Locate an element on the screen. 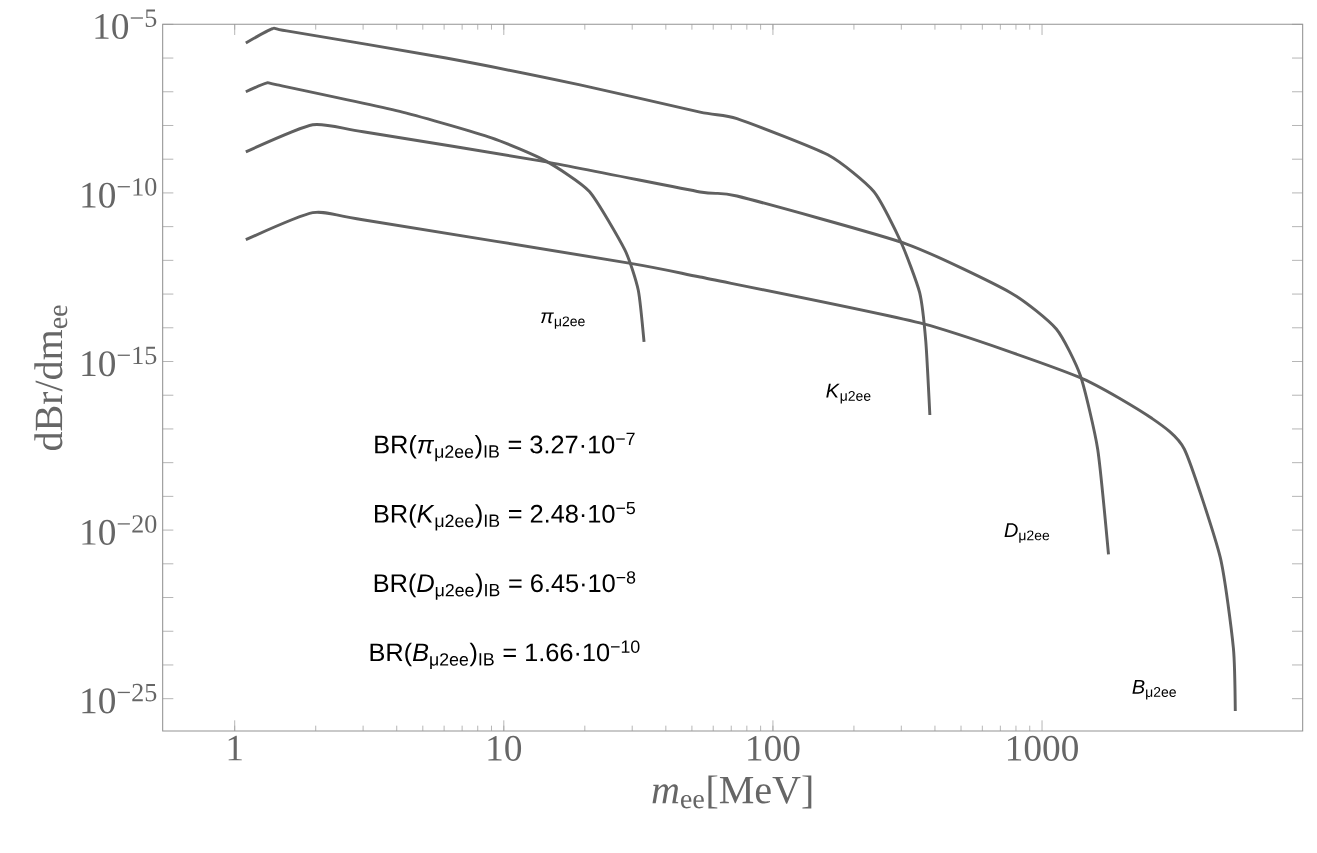 This screenshot has width=1317, height=853. x-tick-label: 10 is located at coordinates (505, 748).